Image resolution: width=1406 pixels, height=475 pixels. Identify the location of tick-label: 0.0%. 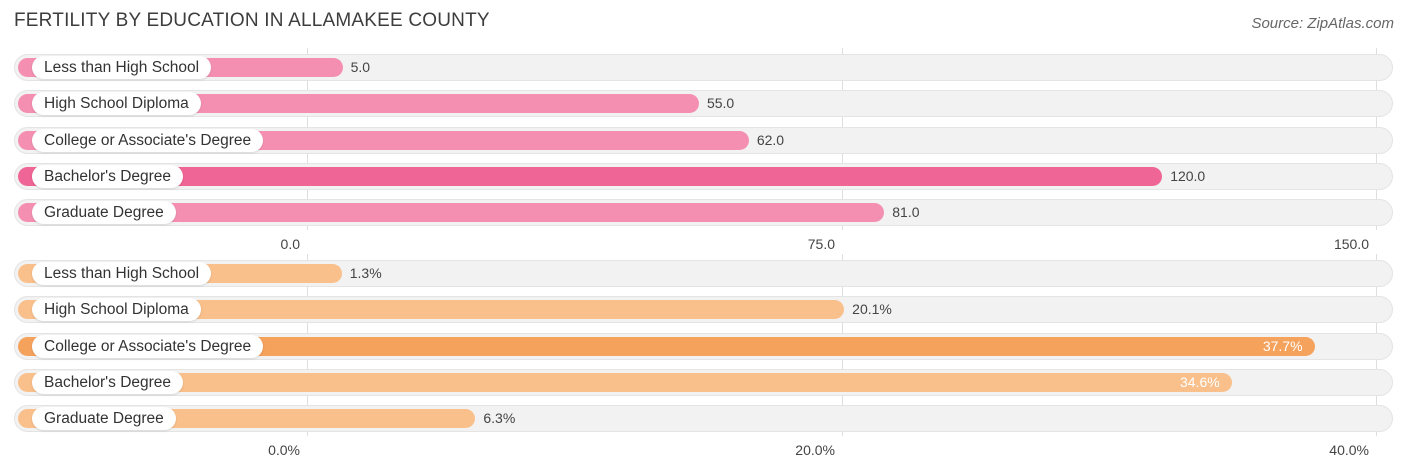
(284, 450).